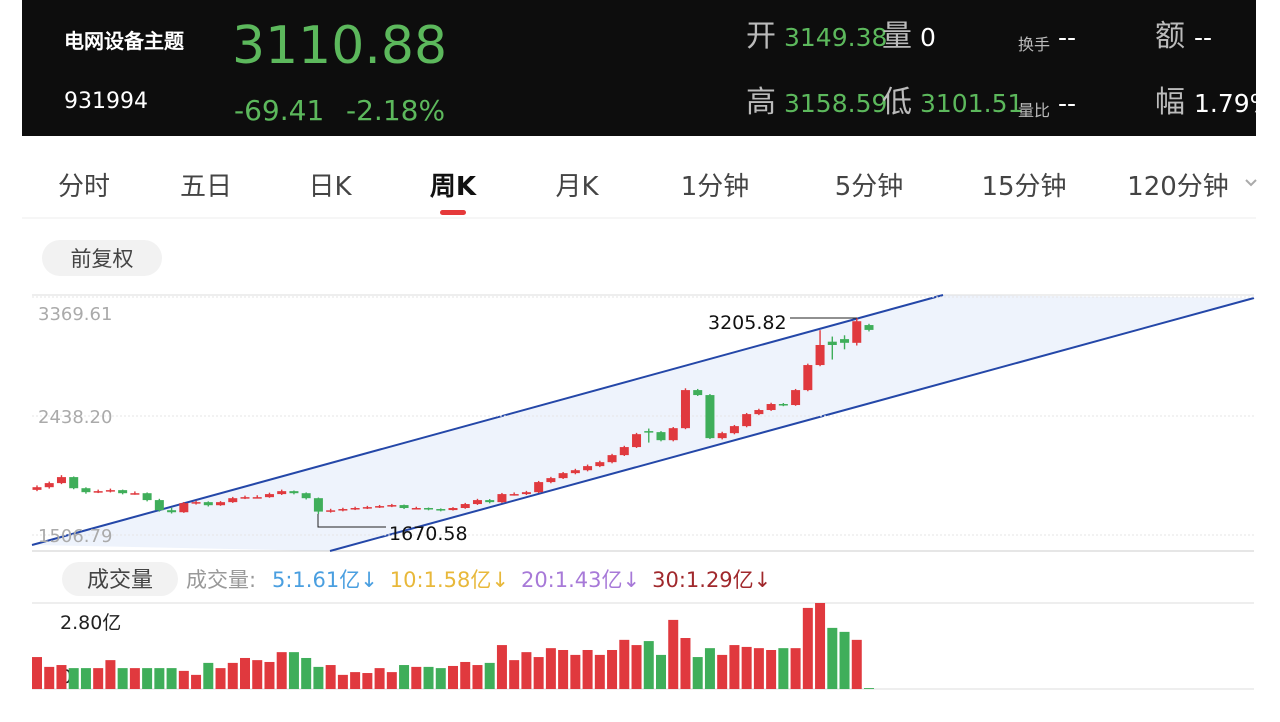 Image resolution: width=1280 pixels, height=722 pixels. I want to click on volume-title: 成交量, so click(120, 580).